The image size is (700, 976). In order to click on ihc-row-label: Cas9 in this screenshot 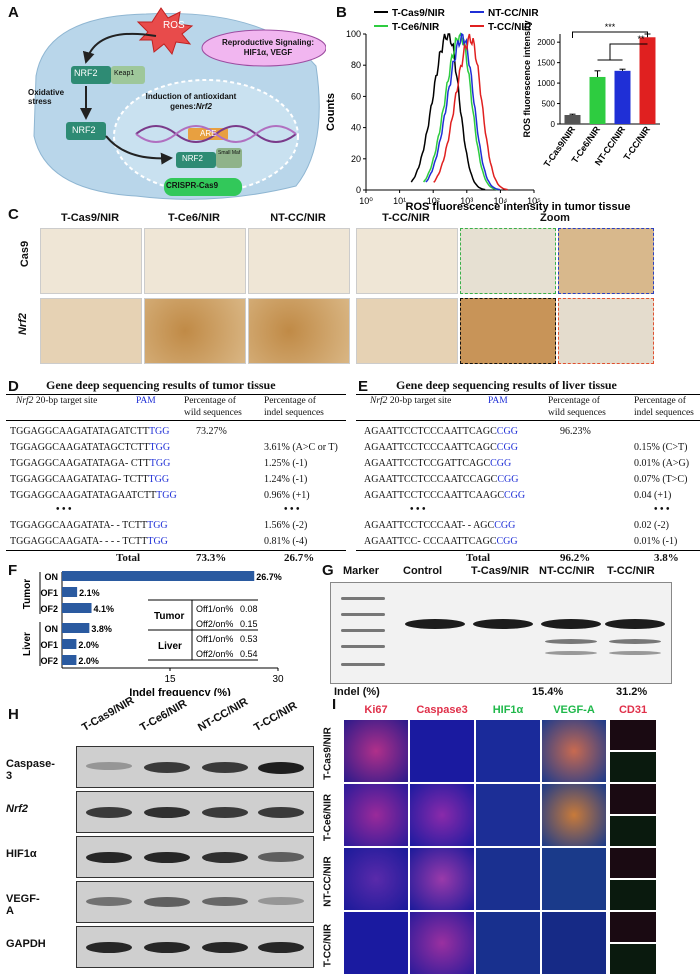, I will do `click(25, 254)`.